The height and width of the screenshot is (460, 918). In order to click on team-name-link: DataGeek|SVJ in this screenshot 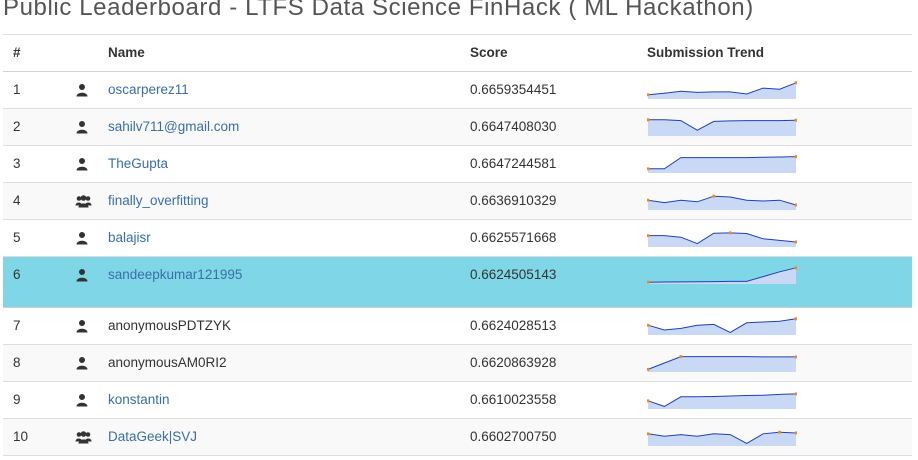, I will do `click(153, 436)`.